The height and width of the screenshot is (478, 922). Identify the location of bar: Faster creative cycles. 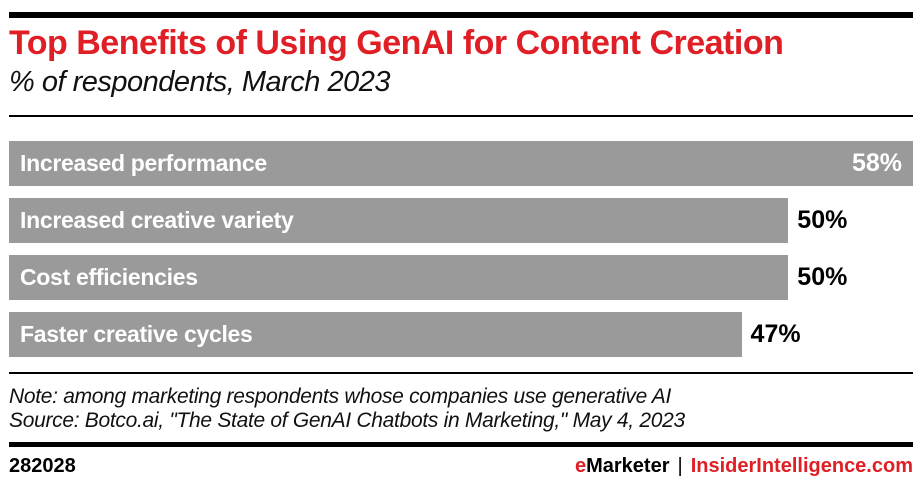
(375, 334).